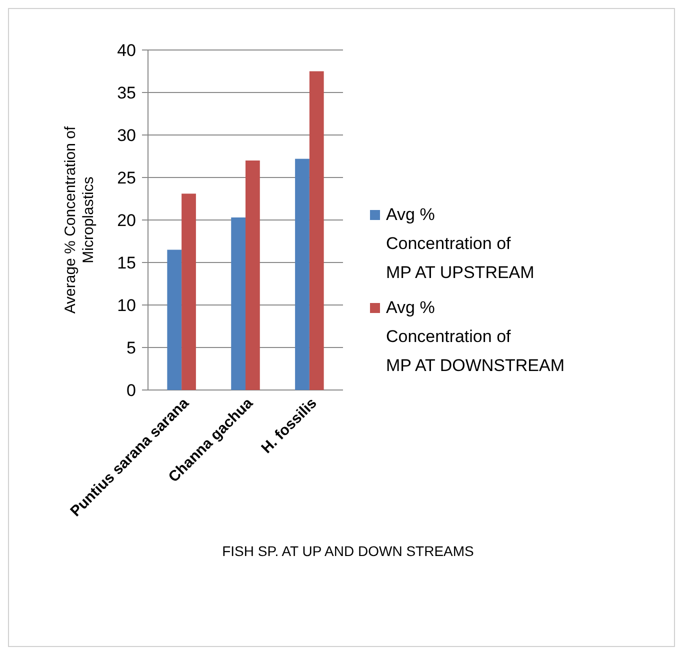 The height and width of the screenshot is (657, 685). Describe the element at coordinates (126, 178) in the screenshot. I see `y-tick-label: 25` at that location.